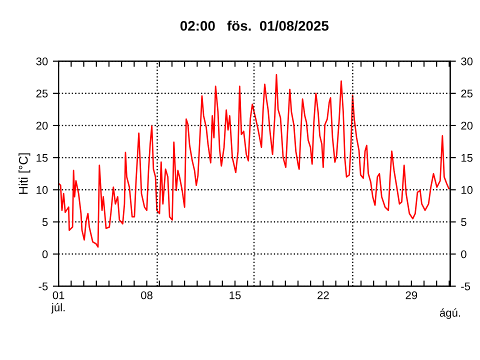  What do you see at coordinates (42, 126) in the screenshot?
I see `y-tick-label: 20` at bounding box center [42, 126].